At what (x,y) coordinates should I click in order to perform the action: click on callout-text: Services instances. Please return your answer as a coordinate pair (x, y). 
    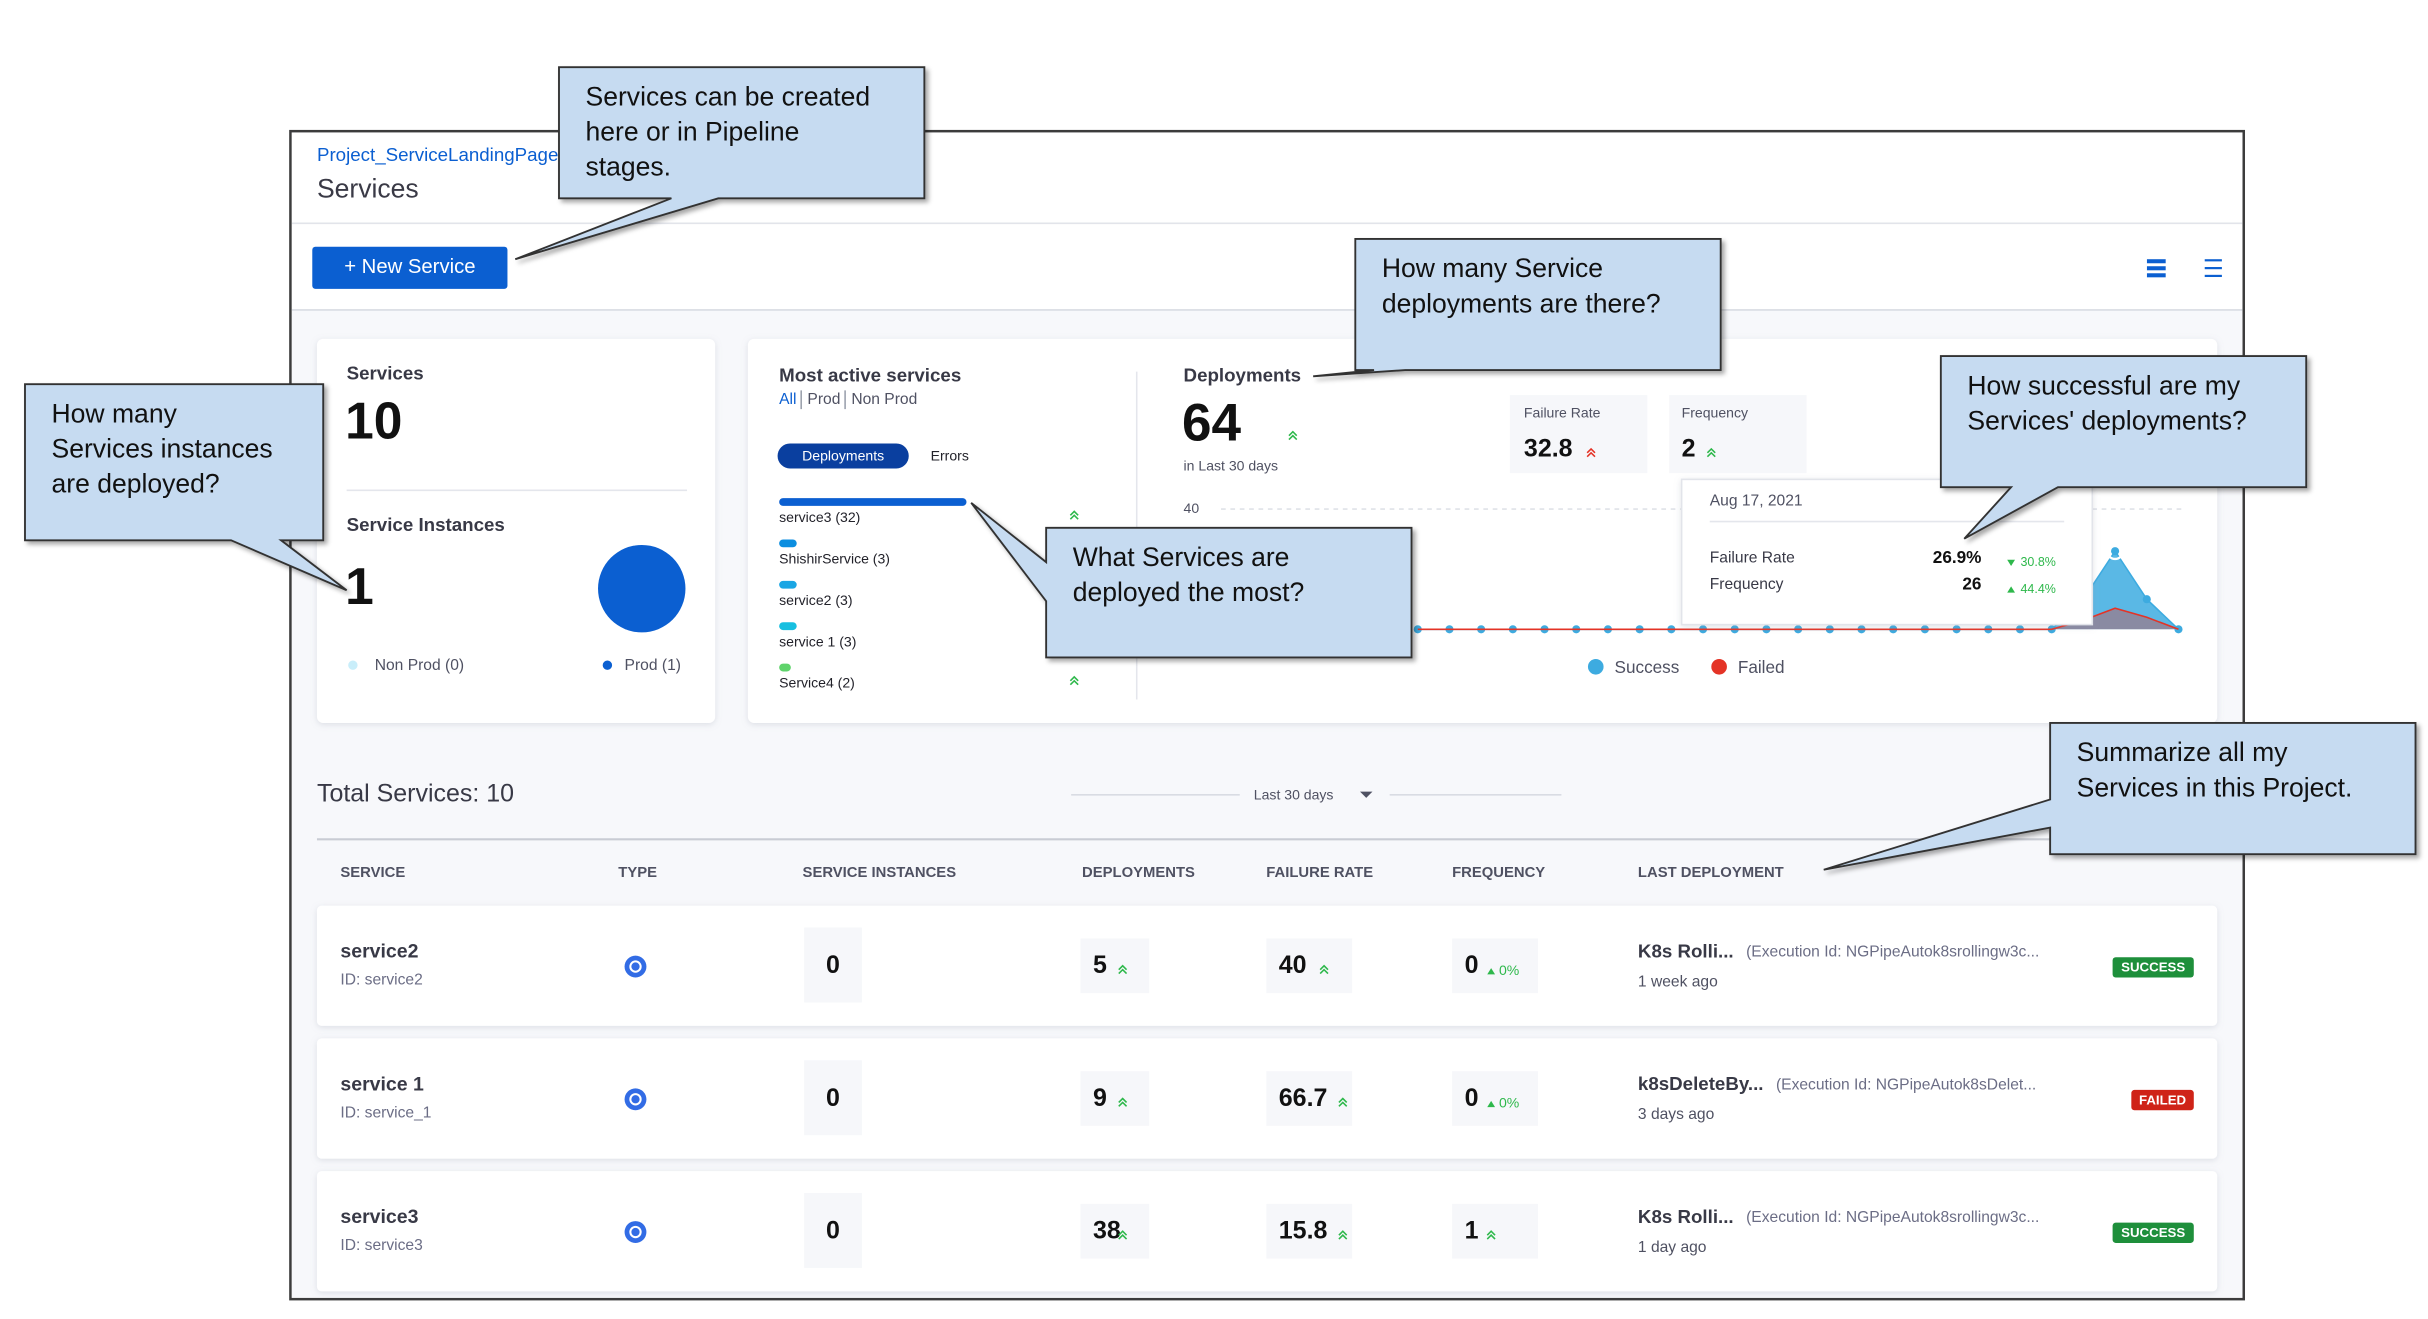
    Looking at the image, I should click on (162, 449).